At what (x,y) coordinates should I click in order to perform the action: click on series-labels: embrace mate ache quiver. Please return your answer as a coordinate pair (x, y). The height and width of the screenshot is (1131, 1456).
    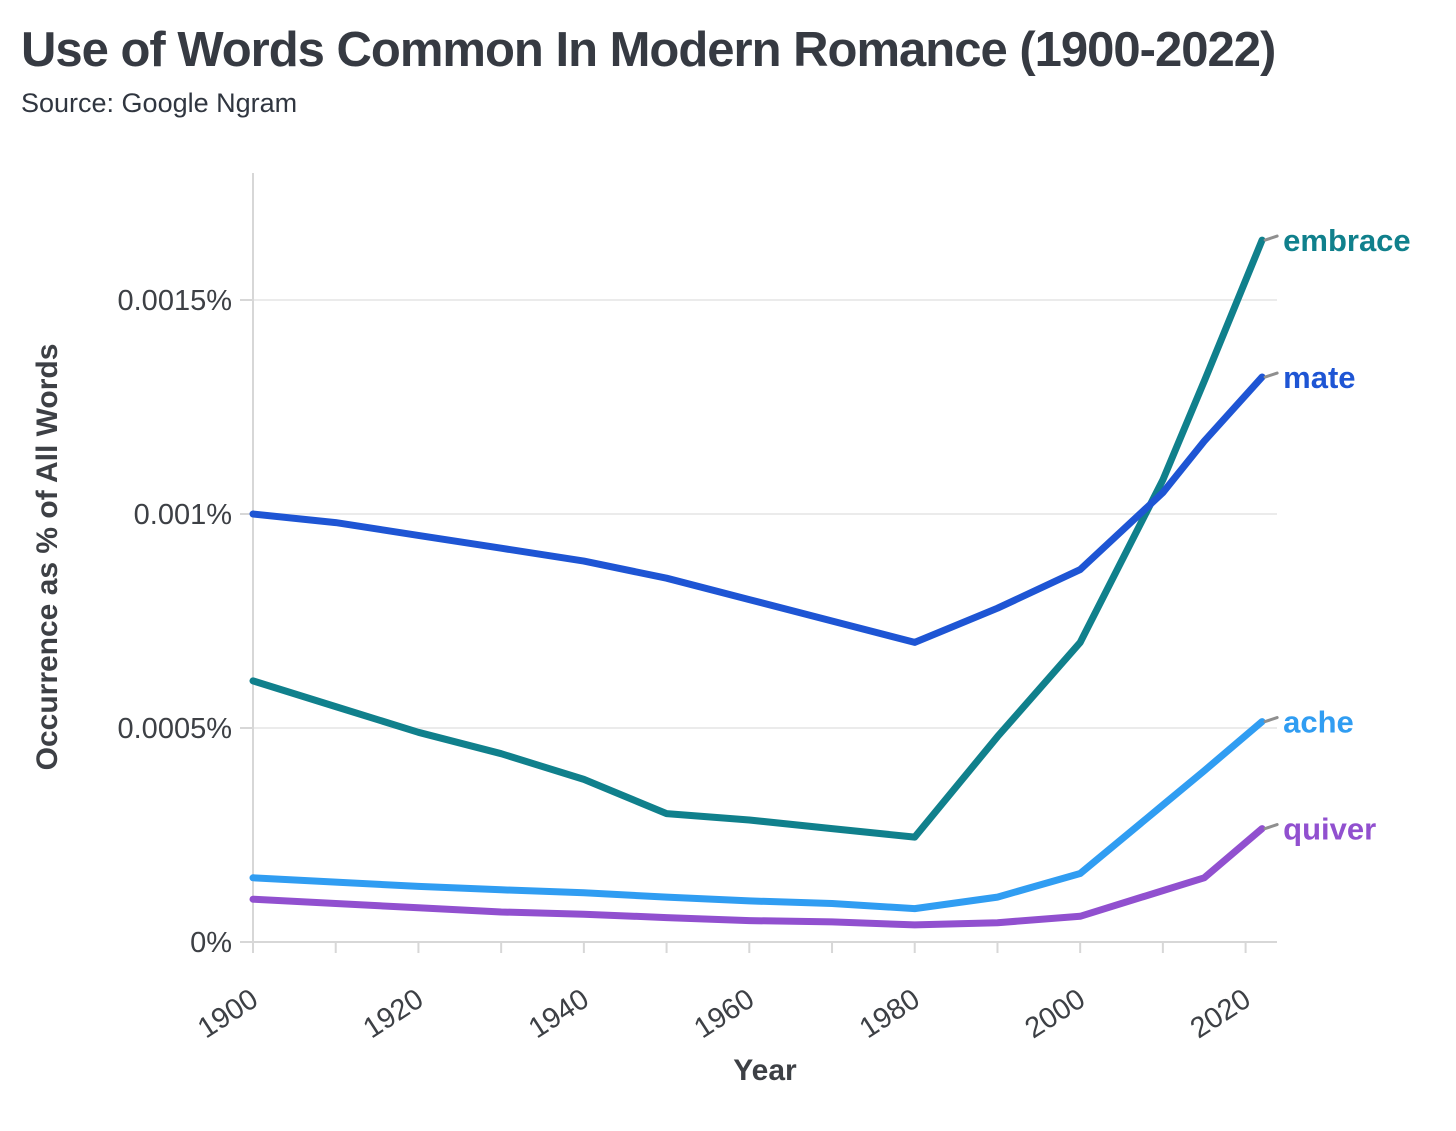
    Looking at the image, I should click on (1337, 535).